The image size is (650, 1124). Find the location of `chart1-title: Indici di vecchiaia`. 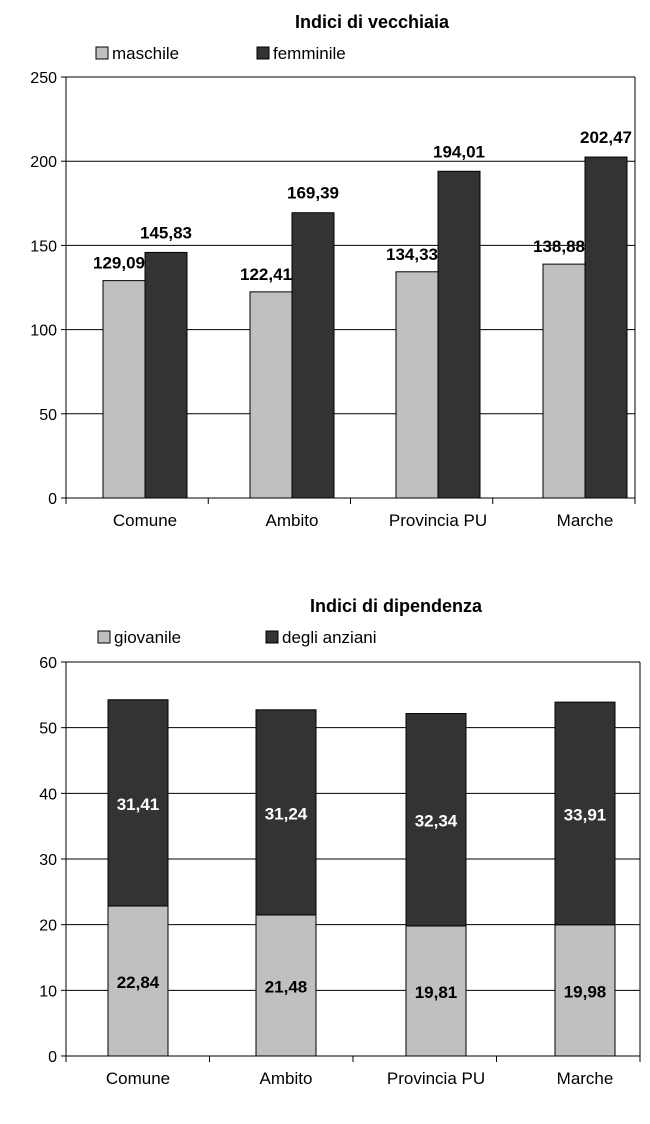

chart1-title: Indici di vecchiaia is located at coordinates (372, 22).